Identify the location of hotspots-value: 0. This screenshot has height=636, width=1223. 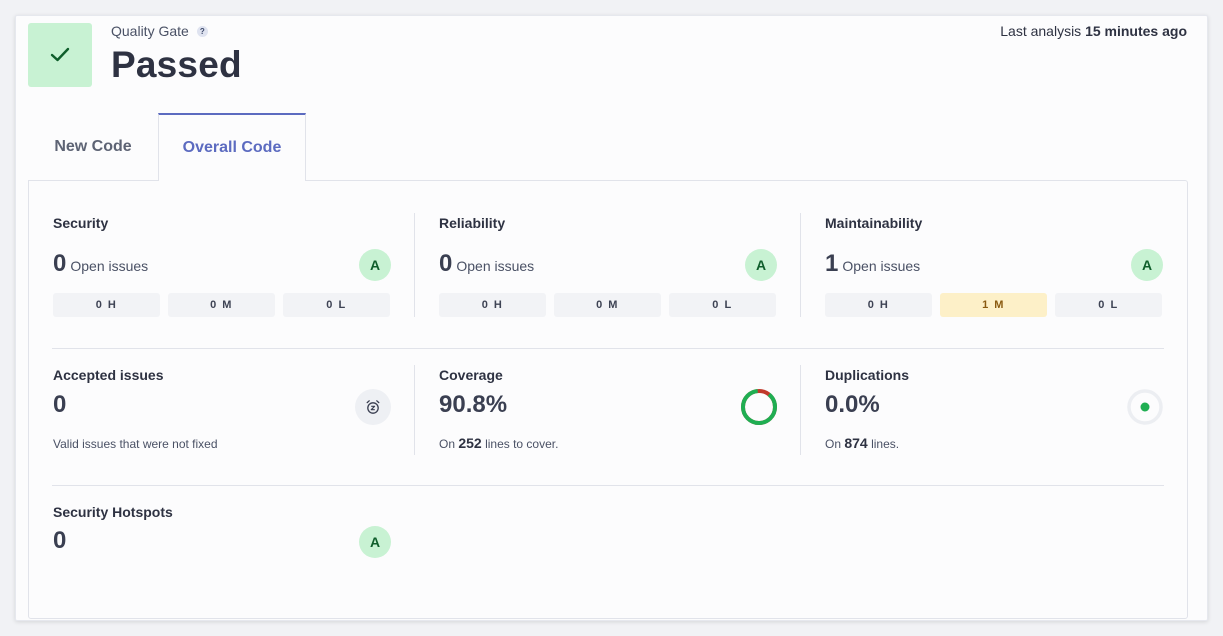
(60, 540).